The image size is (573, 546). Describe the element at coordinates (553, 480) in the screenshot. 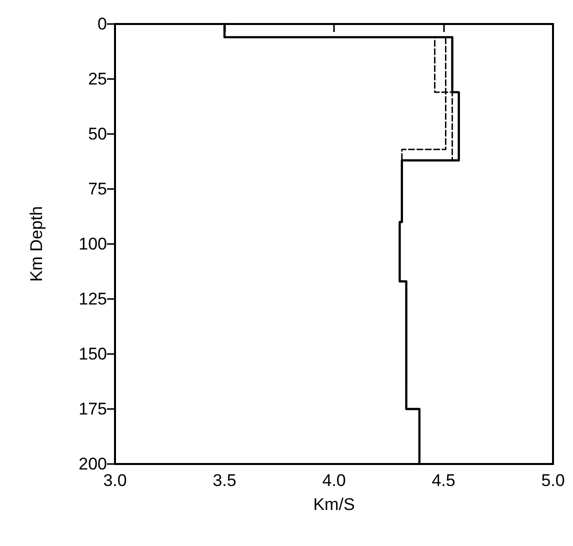

I see `x-tick-label: 5.0` at that location.